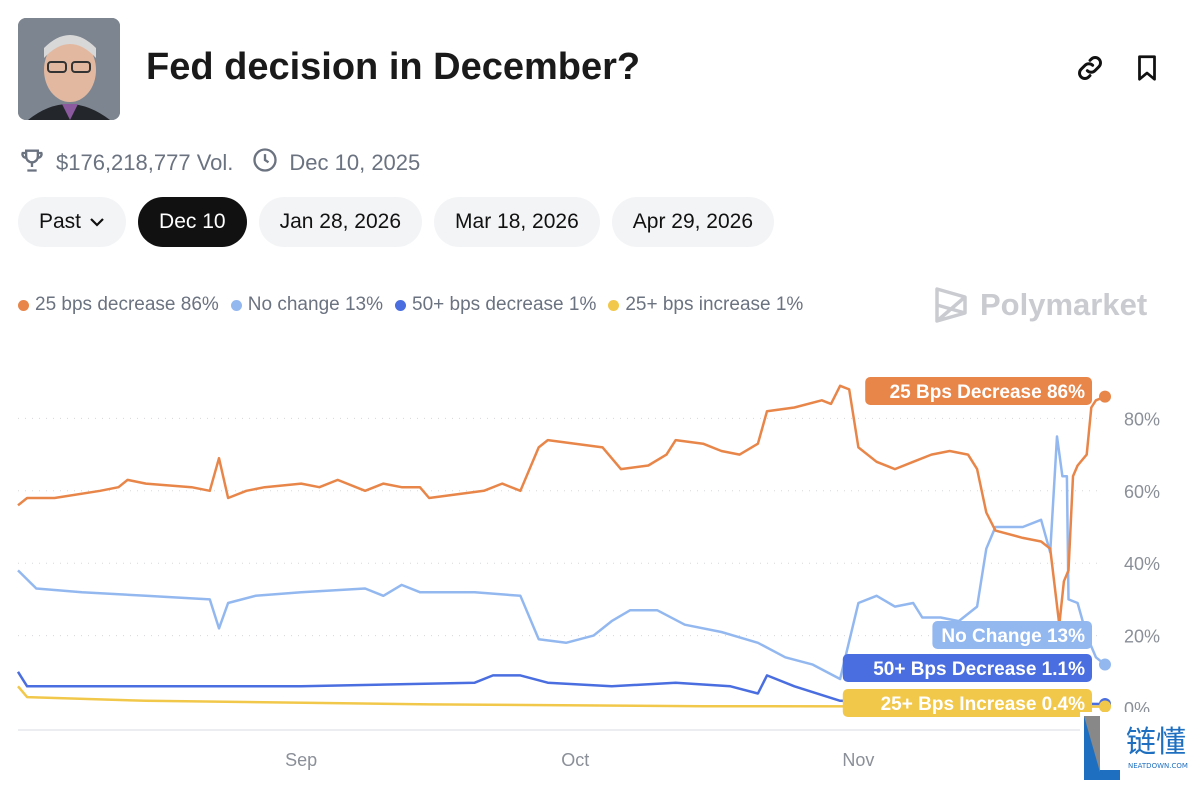 The image size is (1198, 785). What do you see at coordinates (355, 162) in the screenshot?
I see `end-date: Dec 10, 2025` at bounding box center [355, 162].